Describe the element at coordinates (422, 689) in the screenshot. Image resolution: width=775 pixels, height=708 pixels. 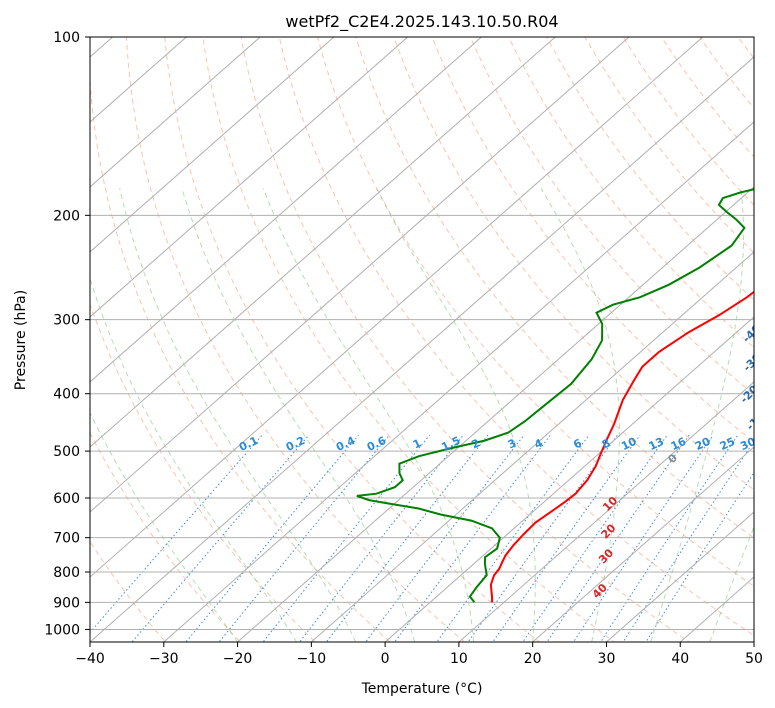
I see `x-axis-label: Temperature (°C)` at that location.